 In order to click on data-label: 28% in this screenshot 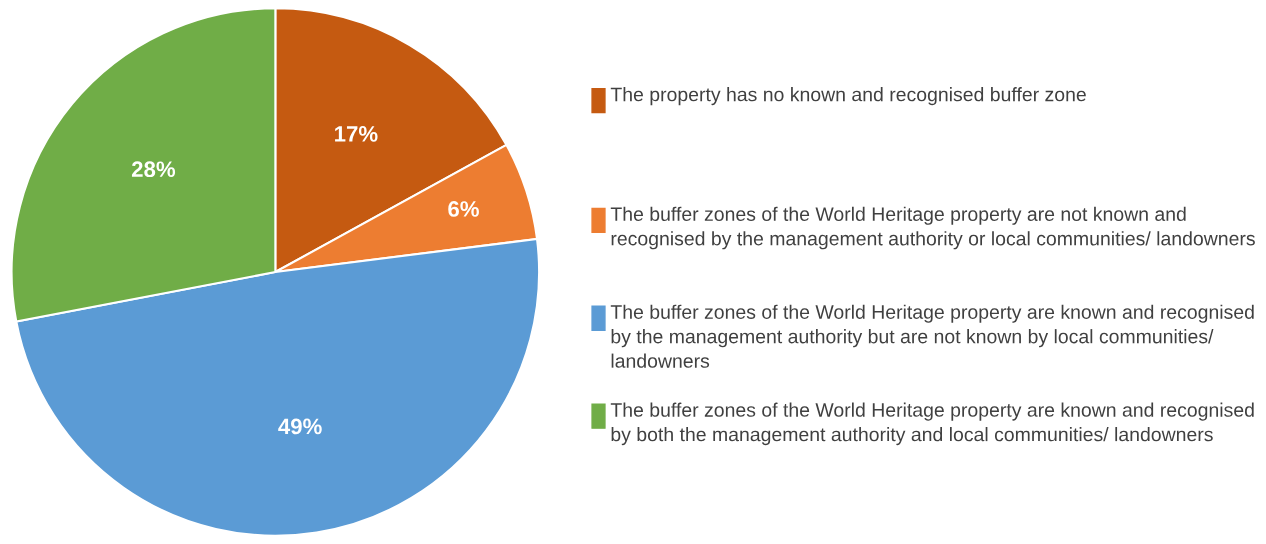, I will do `click(153, 169)`.